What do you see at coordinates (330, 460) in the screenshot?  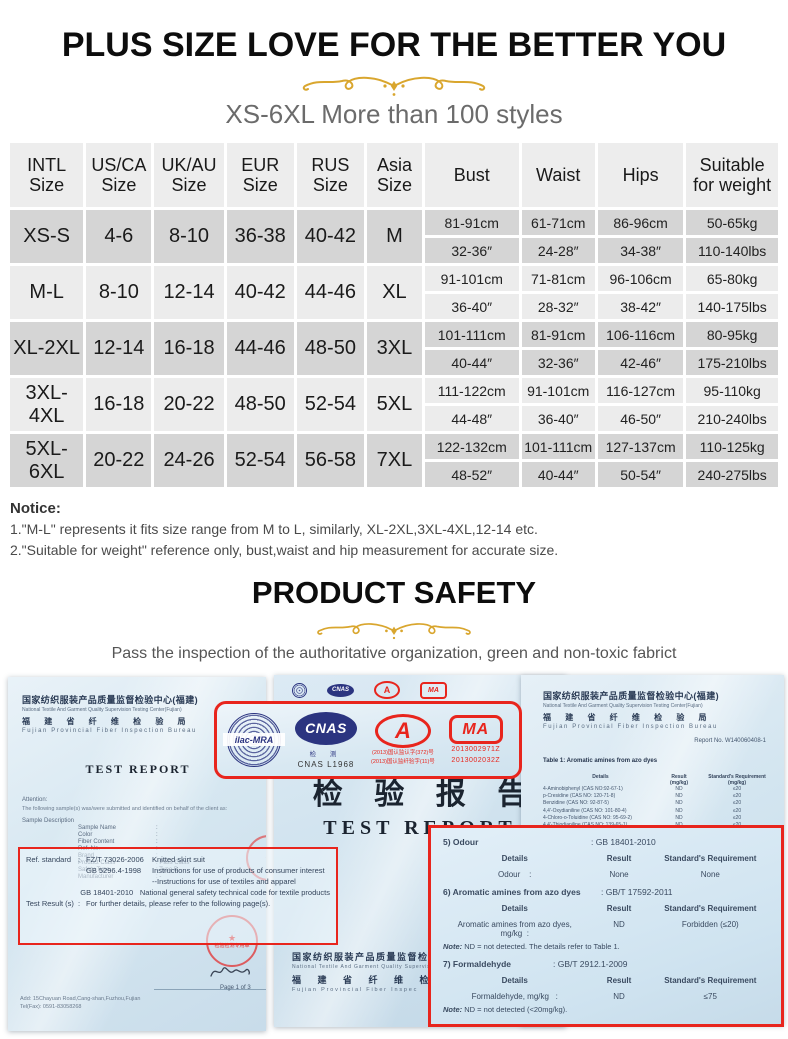 I see `cell-rus: 56-58` at bounding box center [330, 460].